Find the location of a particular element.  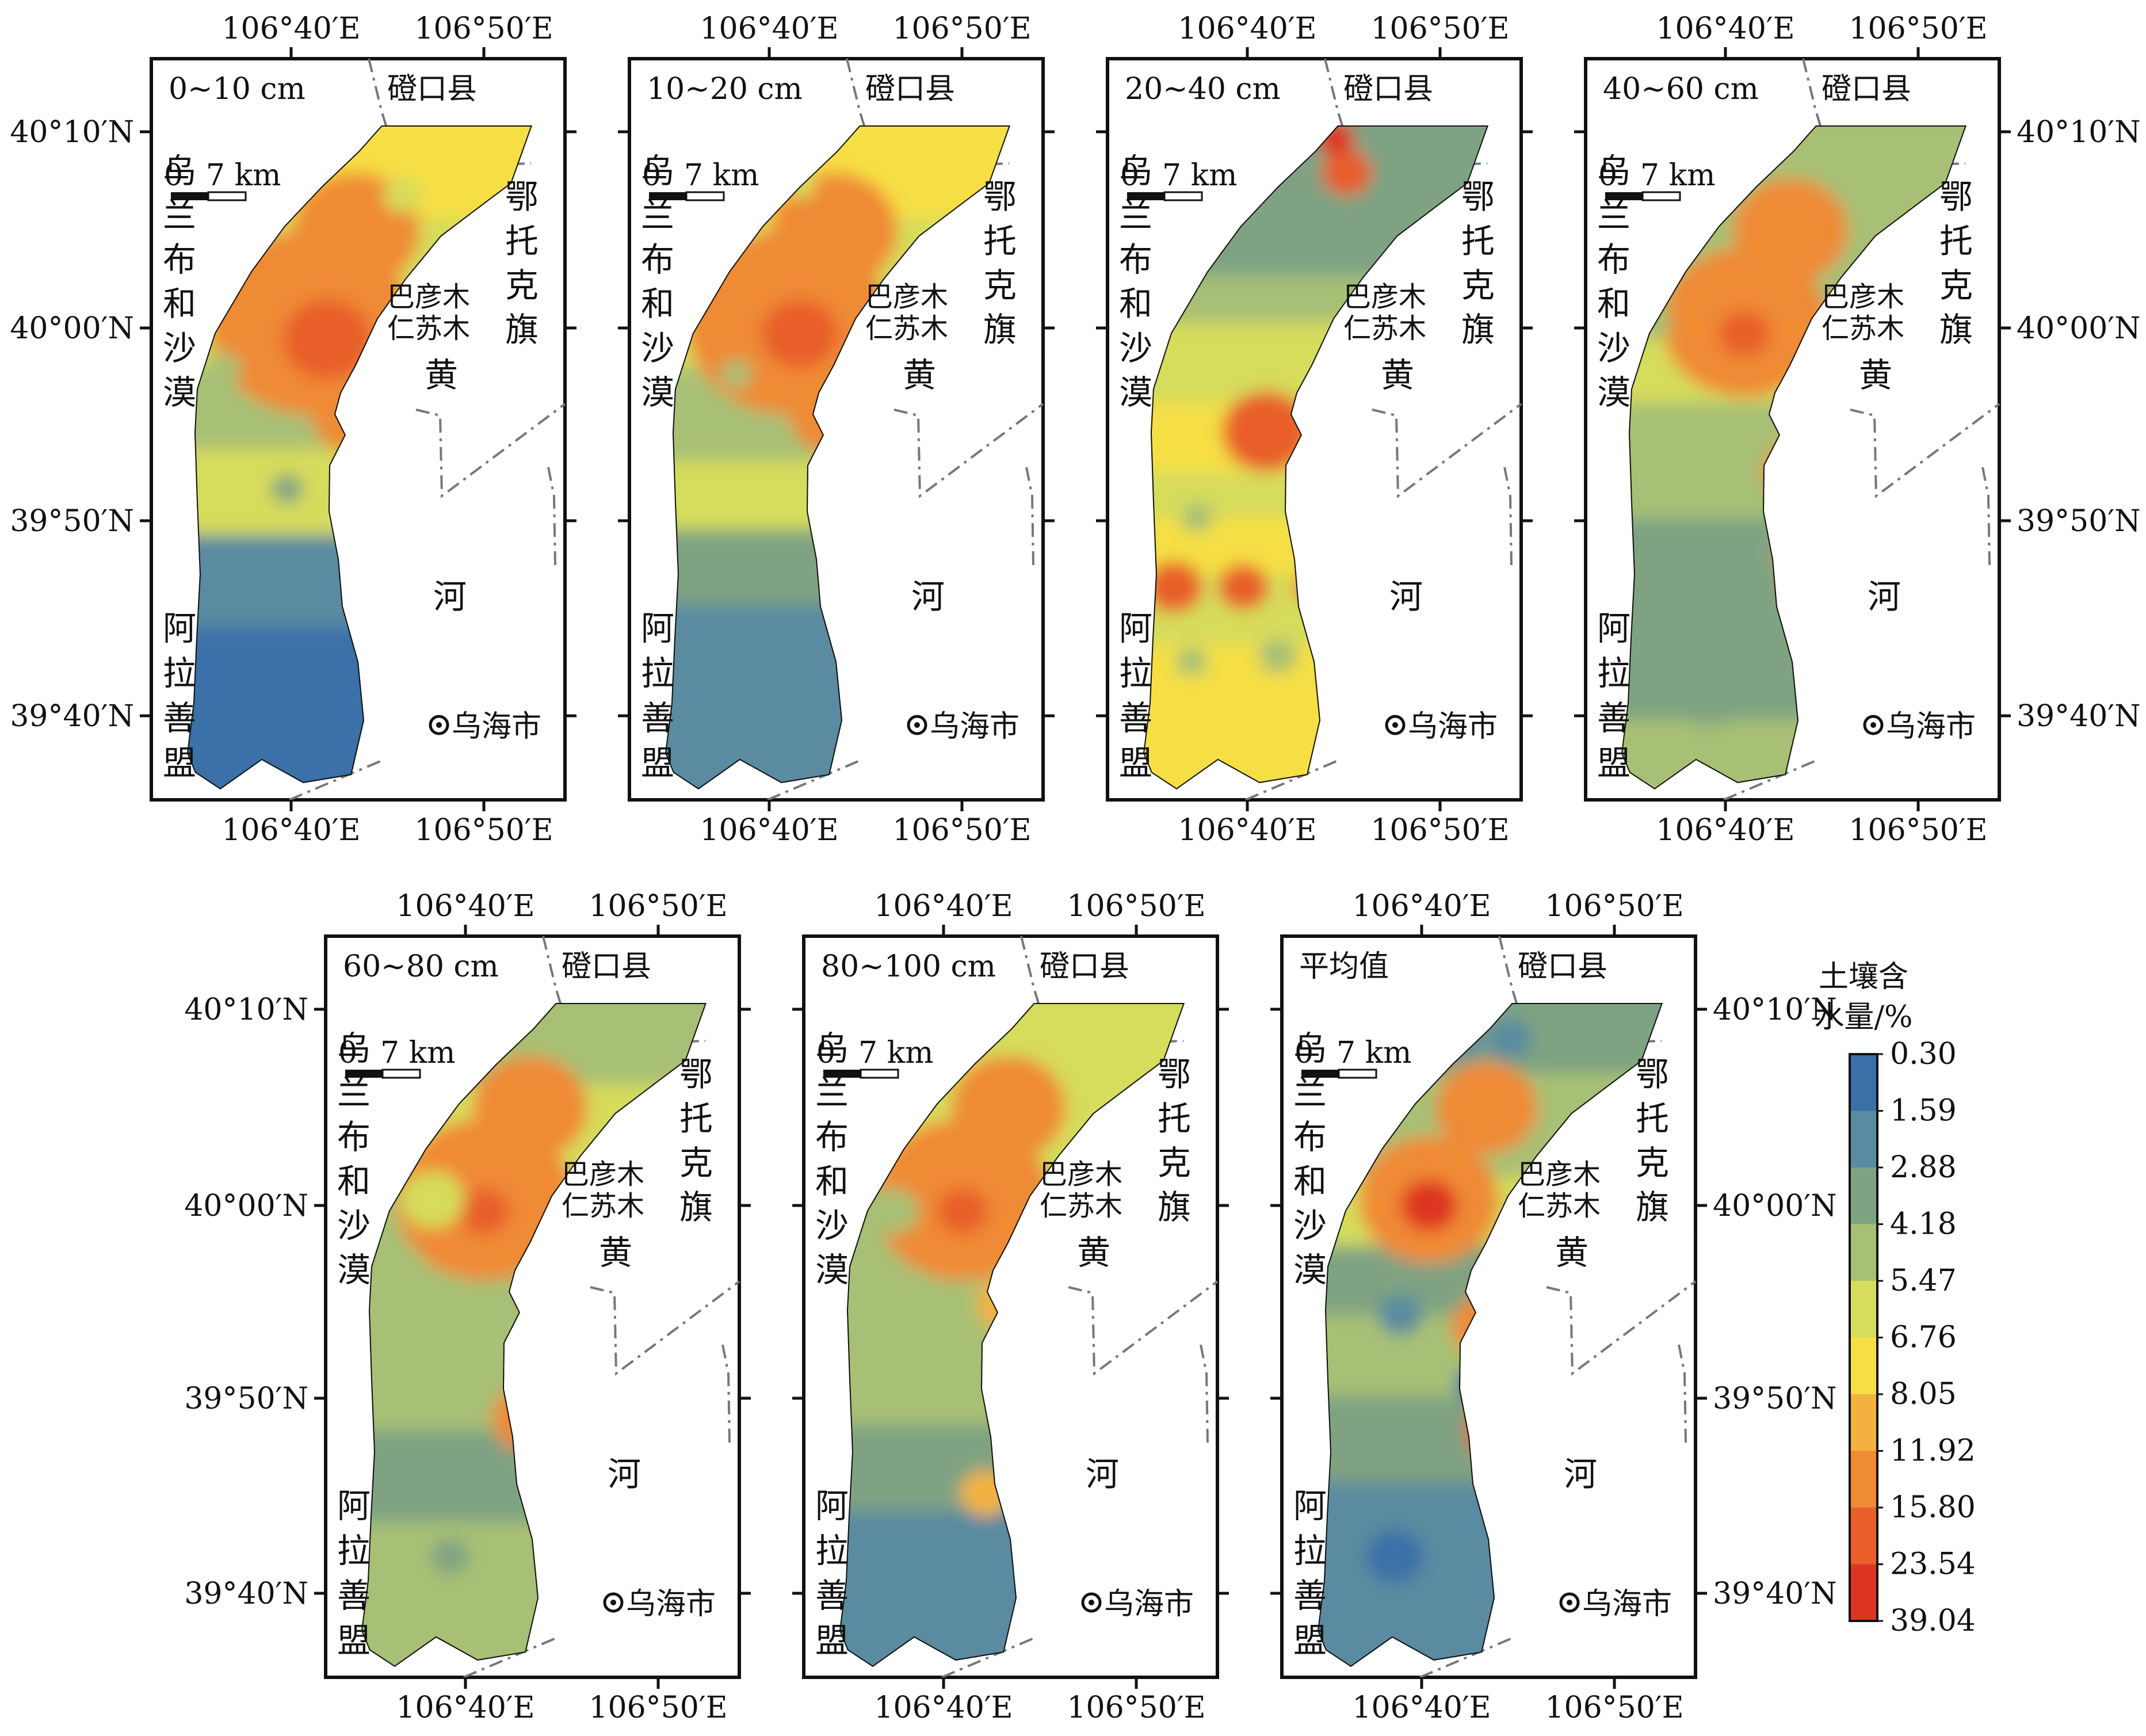

legend-tick-label: 15.80 is located at coordinates (1933, 1507).